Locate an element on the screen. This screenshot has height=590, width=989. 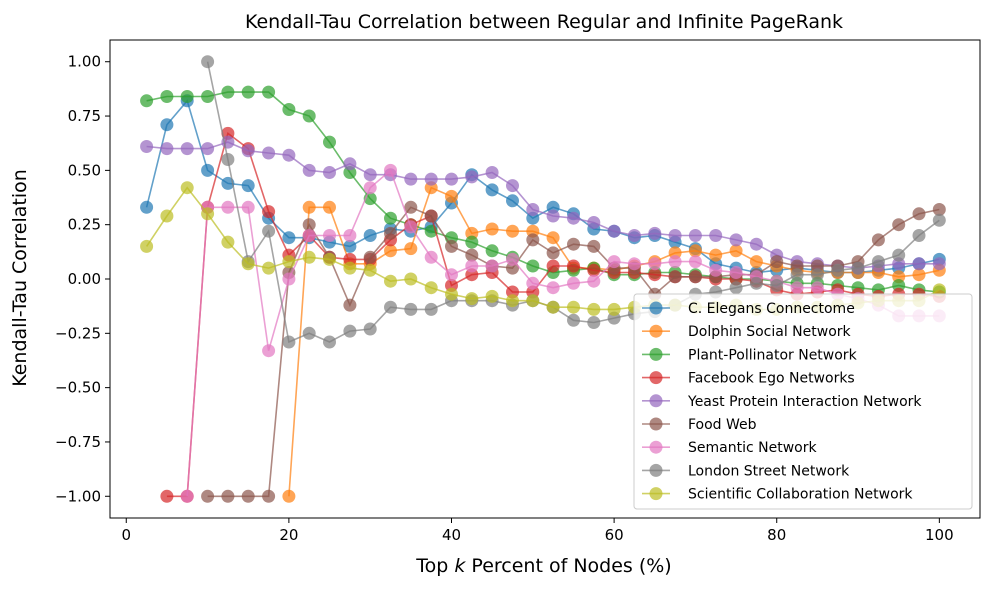
legend-item-plant-pollinator-network: Plant-Pollinator Network is located at coordinates (750, 355).